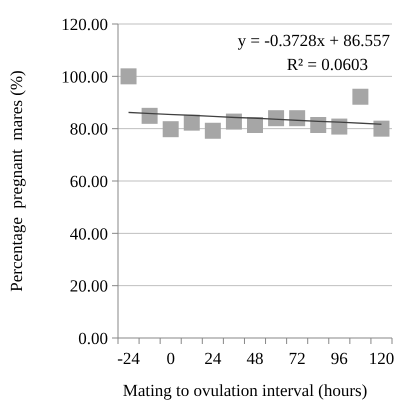  Describe the element at coordinates (84, 76) in the screenshot. I see `y-tick-label: 100.00` at that location.